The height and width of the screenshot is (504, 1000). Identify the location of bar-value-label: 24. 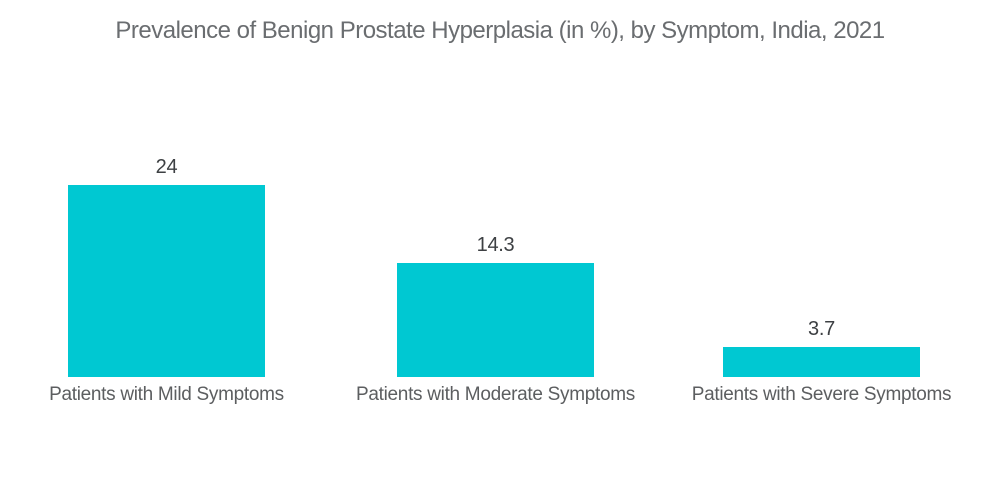
(166, 167).